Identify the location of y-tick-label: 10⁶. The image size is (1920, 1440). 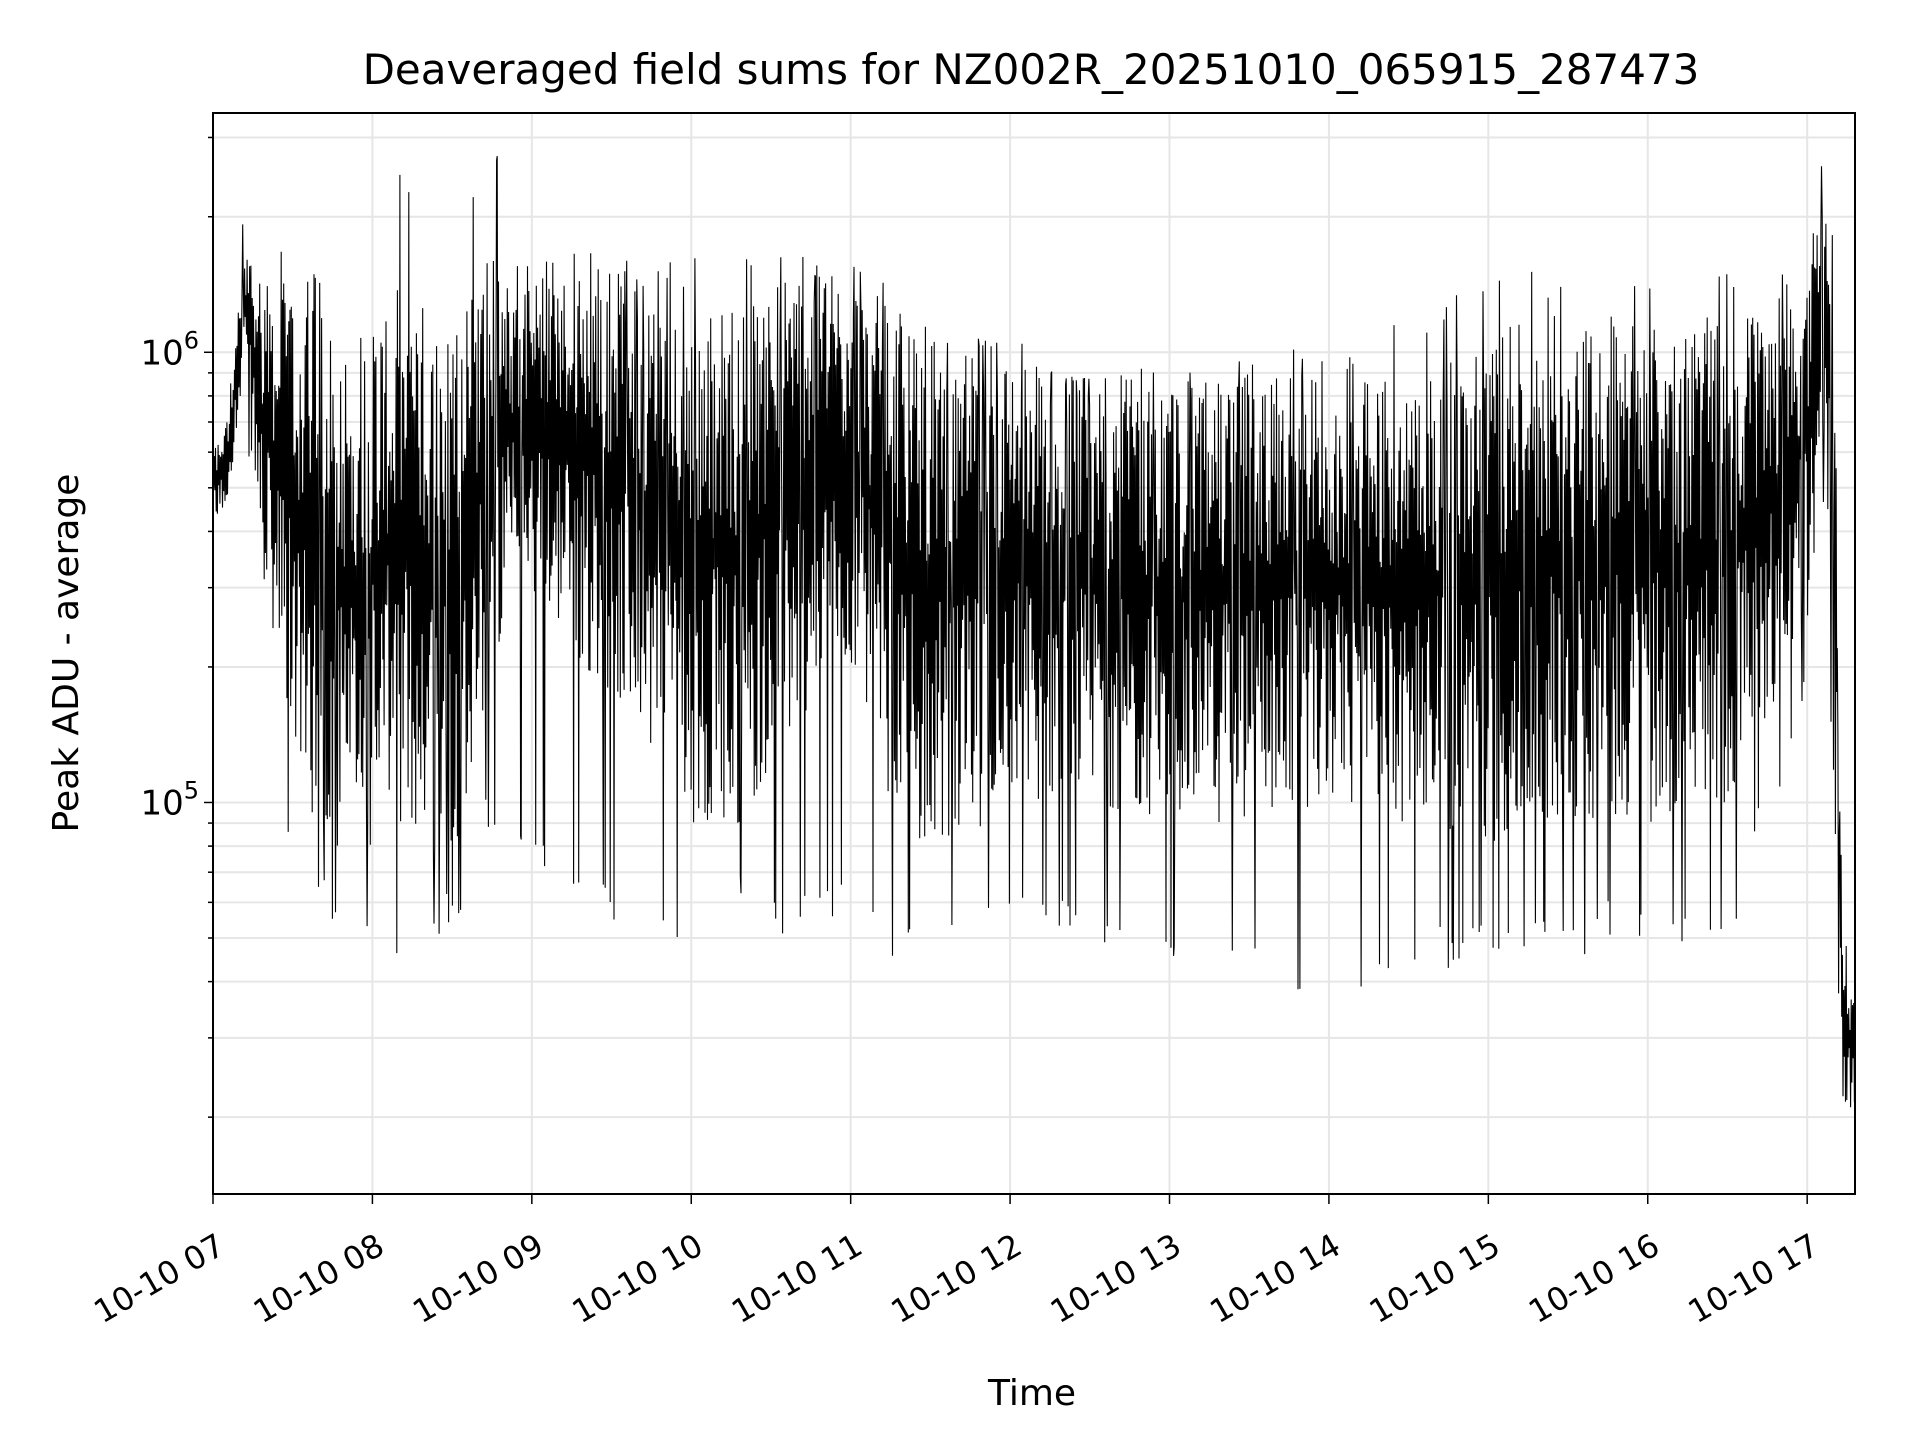
(169, 349).